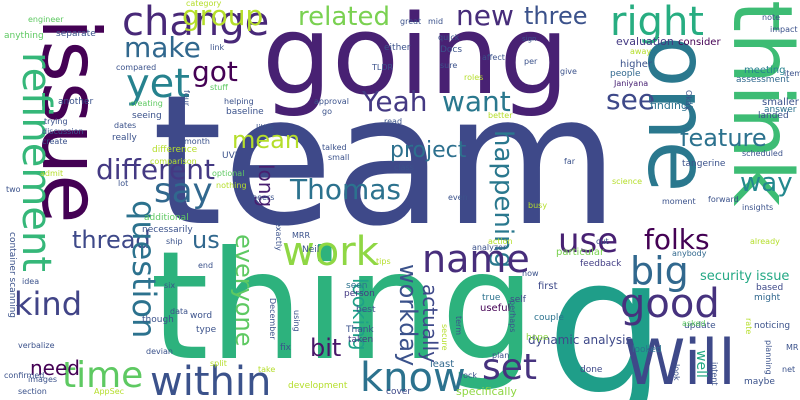 This screenshot has width=800, height=400. What do you see at coordinates (430, 323) in the screenshot?
I see `word-actually: actually` at bounding box center [430, 323].